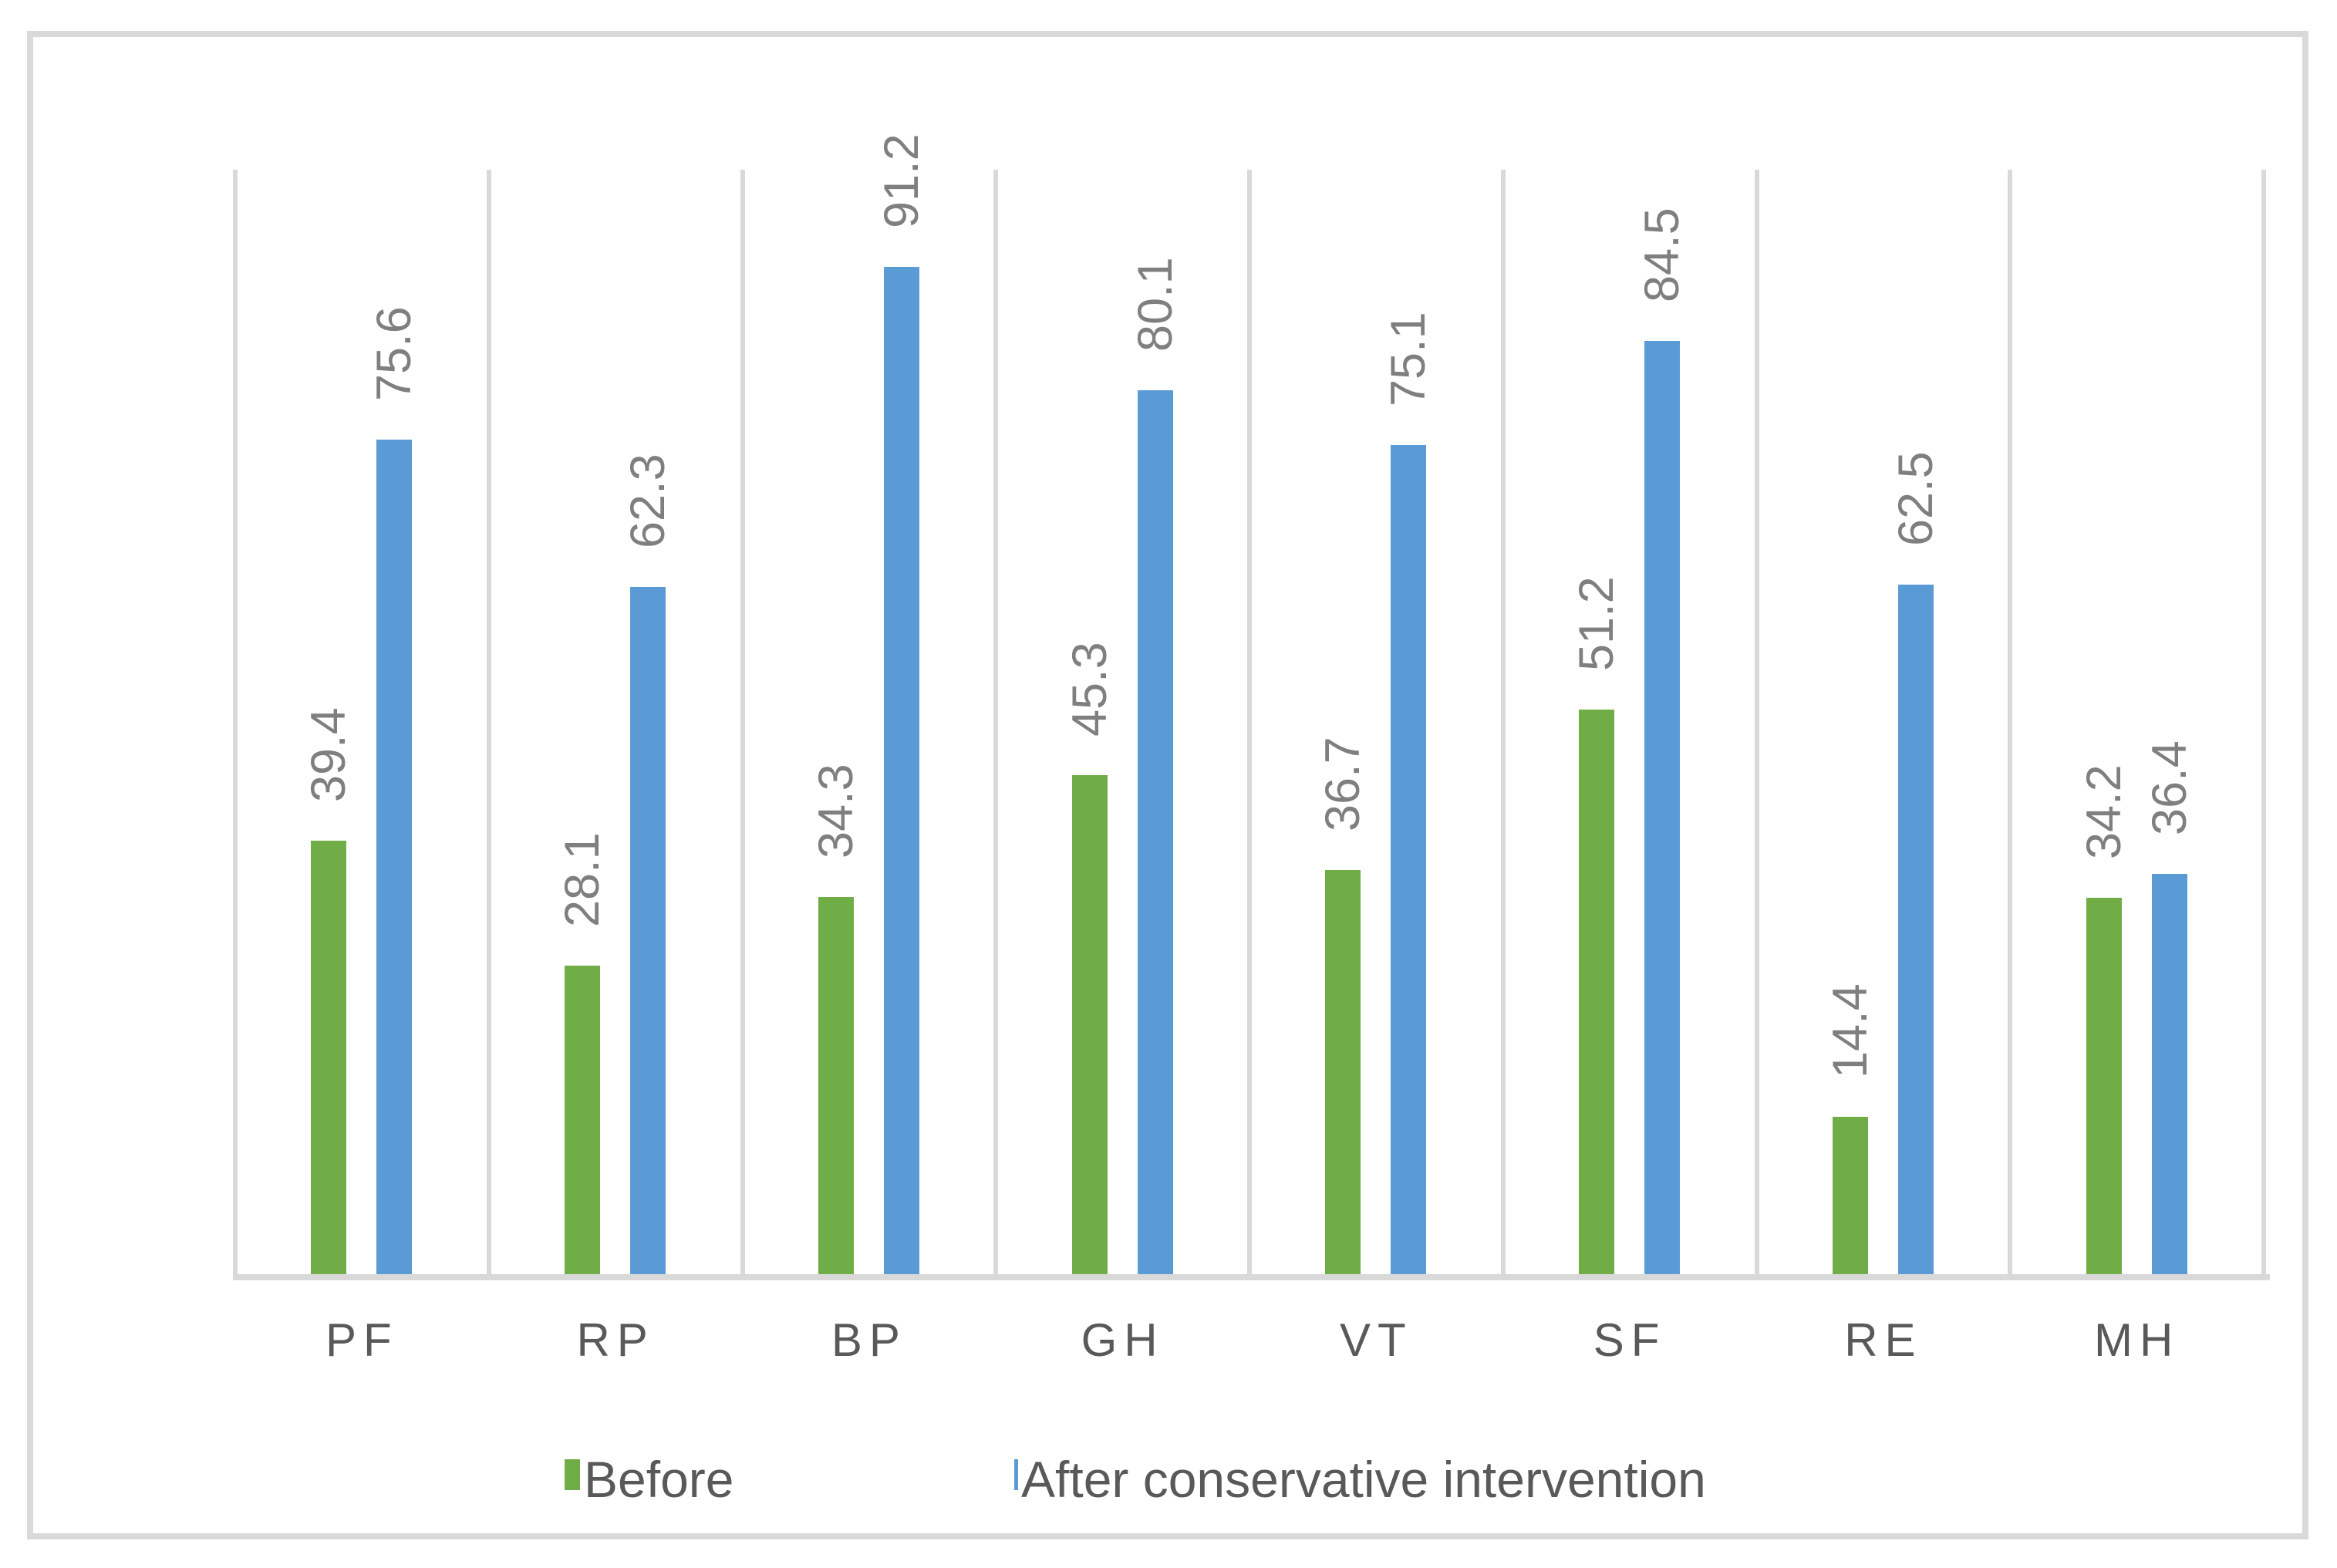 The height and width of the screenshot is (1568, 2337). I want to click on x-axis-label-SF: SF, so click(1630, 1340).